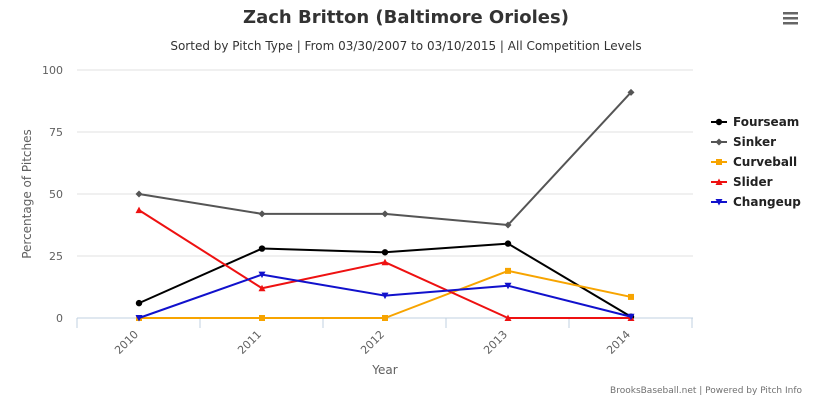 This screenshot has height=400, width=813. What do you see at coordinates (384, 370) in the screenshot?
I see `x-axis-title: Year` at bounding box center [384, 370].